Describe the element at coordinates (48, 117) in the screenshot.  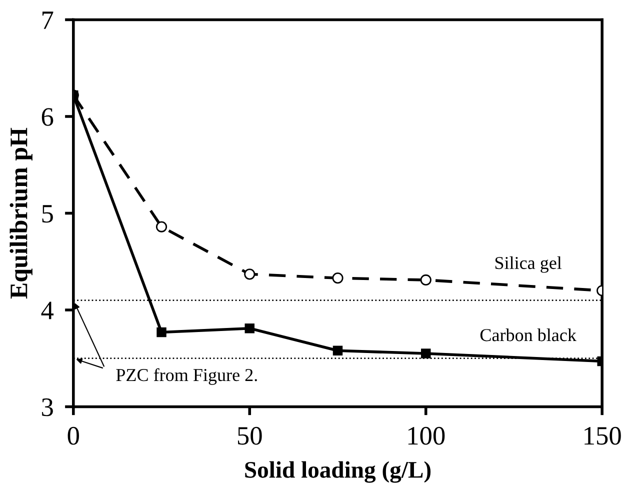
I see `y-tick-label: 6` at that location.